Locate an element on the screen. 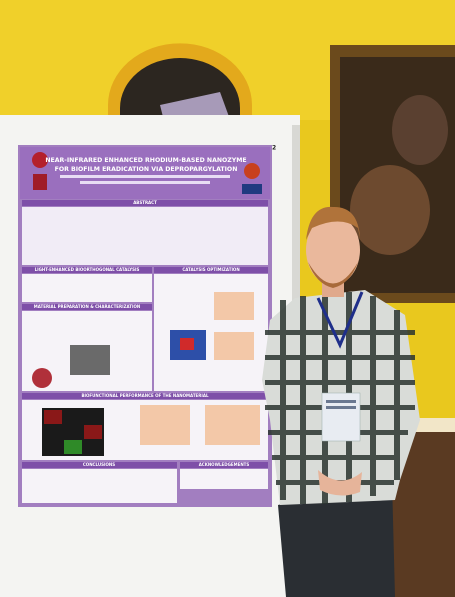 Image resolution: width=455 pixels, height=597 pixels. section-title: CATALYSIS OPTIMIZATION is located at coordinates (210, 269).